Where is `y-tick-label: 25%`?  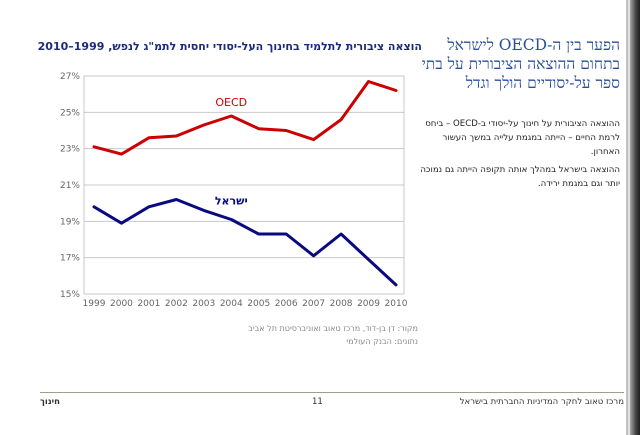
y-tick-label: 25% is located at coordinates (70, 113).